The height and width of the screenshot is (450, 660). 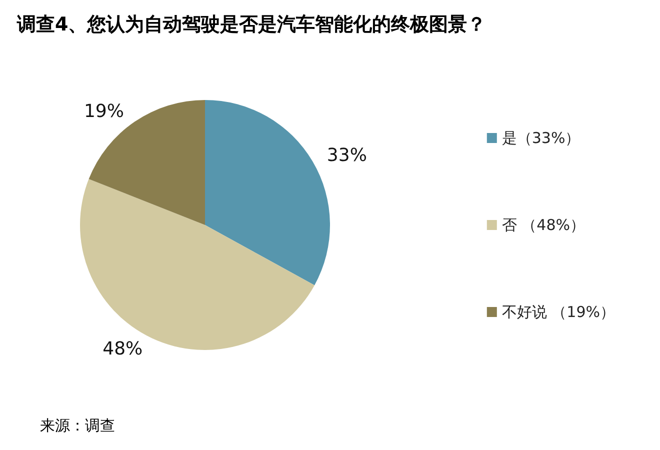 I want to click on legend-label: 否 （48%）, so click(x=543, y=225).